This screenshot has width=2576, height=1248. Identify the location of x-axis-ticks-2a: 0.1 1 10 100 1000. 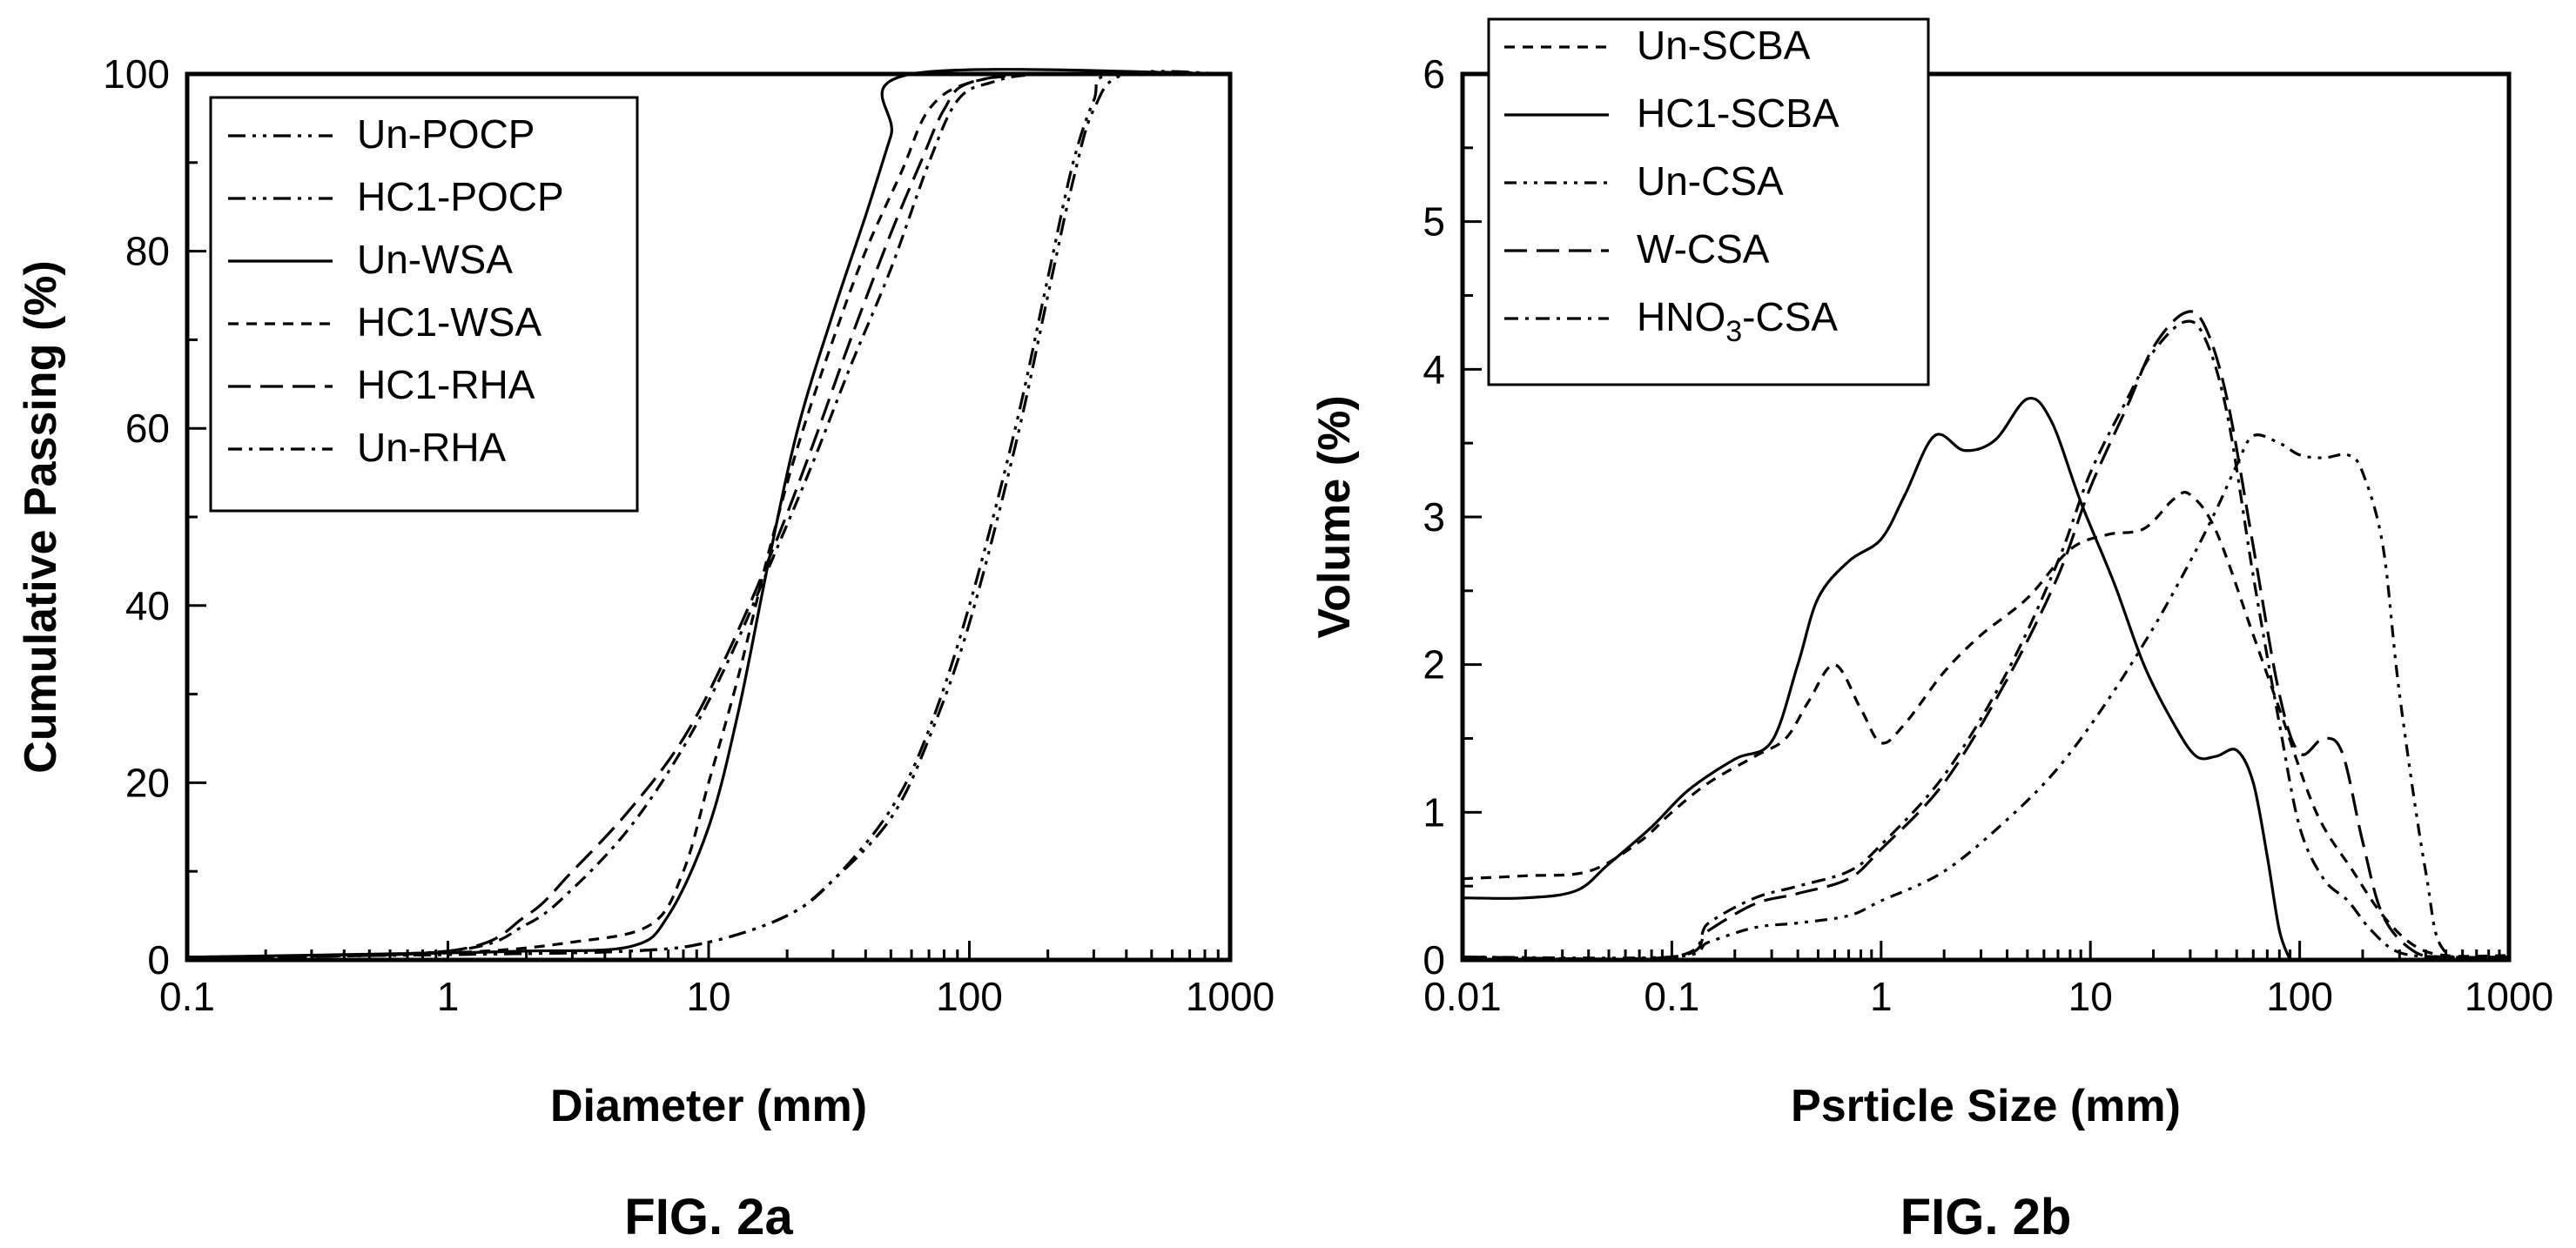
(717, 980).